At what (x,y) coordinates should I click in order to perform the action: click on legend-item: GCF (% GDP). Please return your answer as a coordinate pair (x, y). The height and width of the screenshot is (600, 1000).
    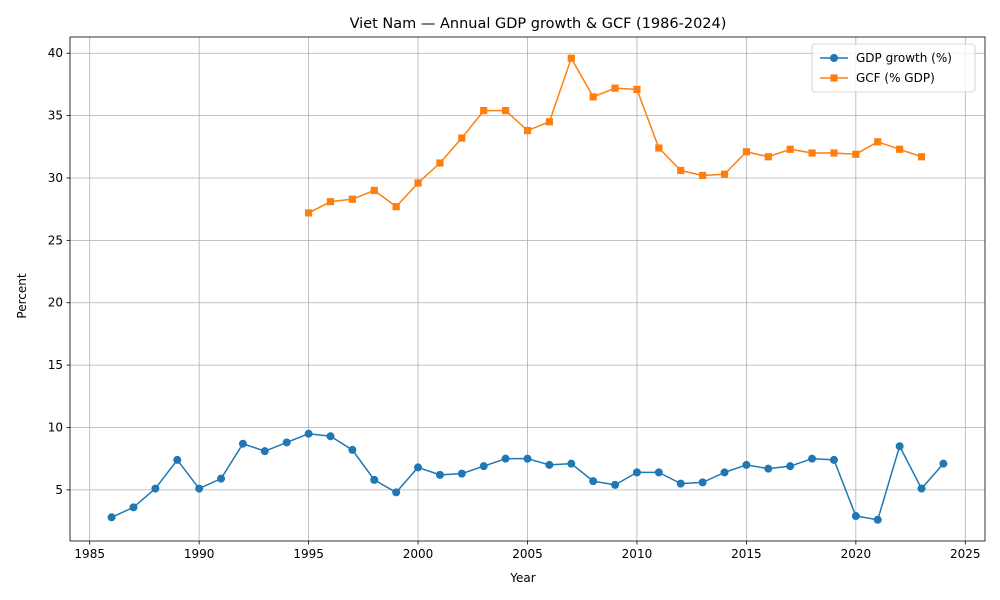
    Looking at the image, I should click on (877, 78).